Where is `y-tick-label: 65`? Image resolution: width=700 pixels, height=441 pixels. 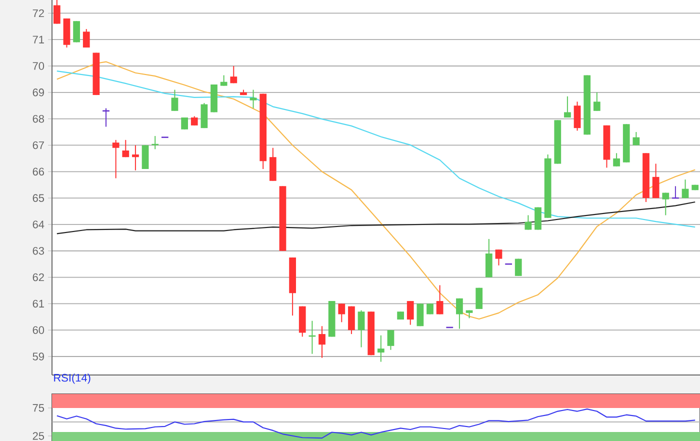
y-tick-label: 65 is located at coordinates (38, 198).